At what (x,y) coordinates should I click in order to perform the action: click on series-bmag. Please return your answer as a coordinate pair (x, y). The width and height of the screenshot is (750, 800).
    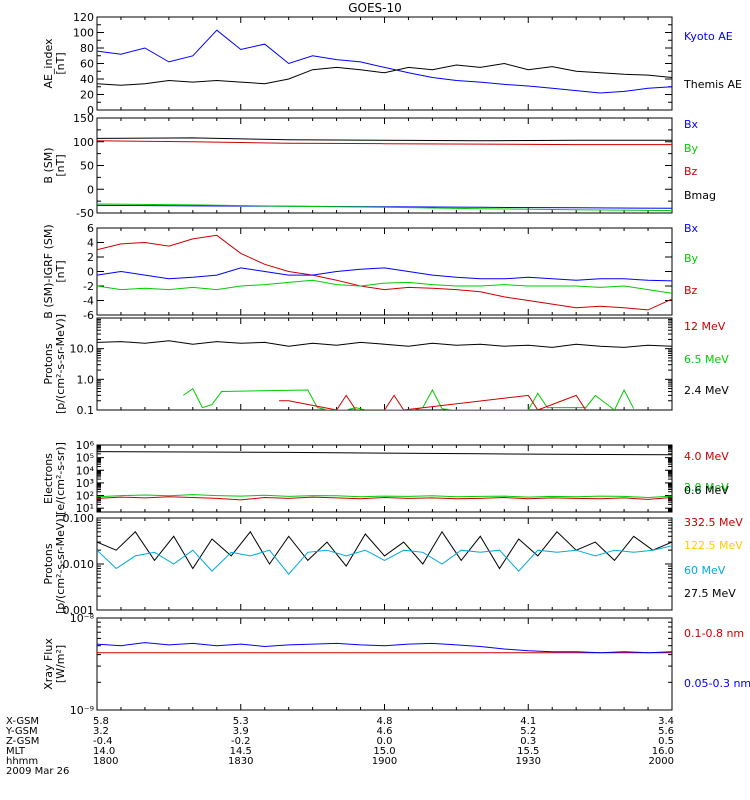
    Looking at the image, I should click on (384, 139).